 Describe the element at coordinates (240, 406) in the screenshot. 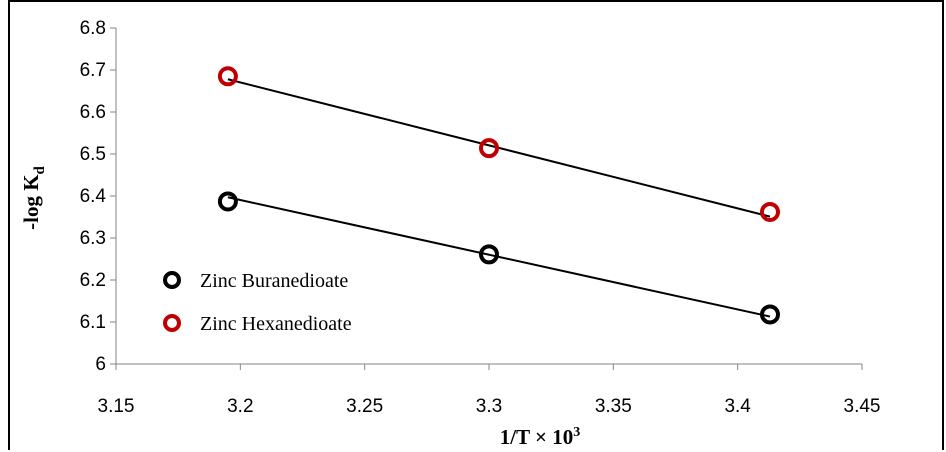

I see `x-tick-label: 3.2` at that location.